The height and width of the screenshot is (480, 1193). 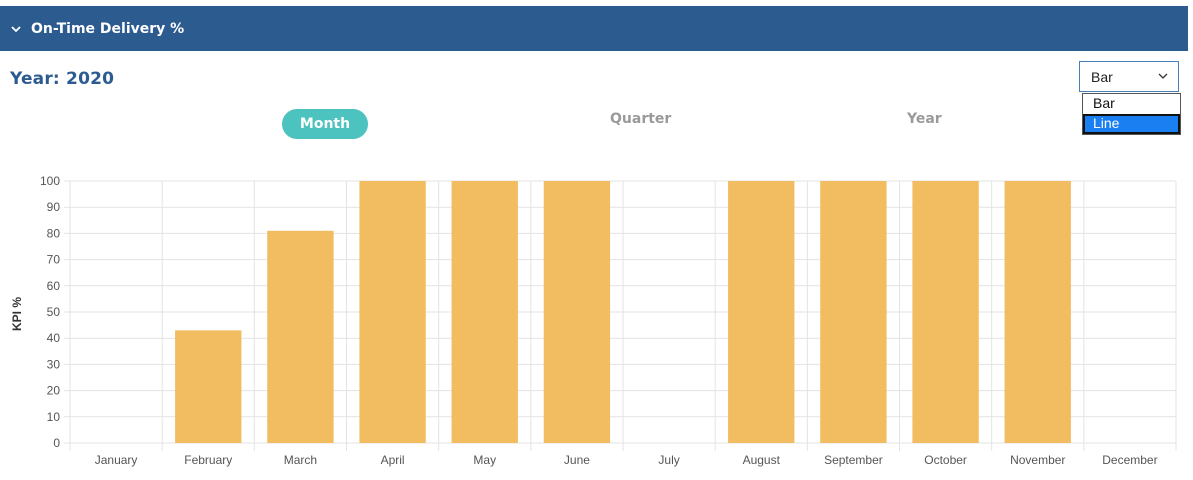 What do you see at coordinates (924, 119) in the screenshot?
I see `toggle-year: Year` at bounding box center [924, 119].